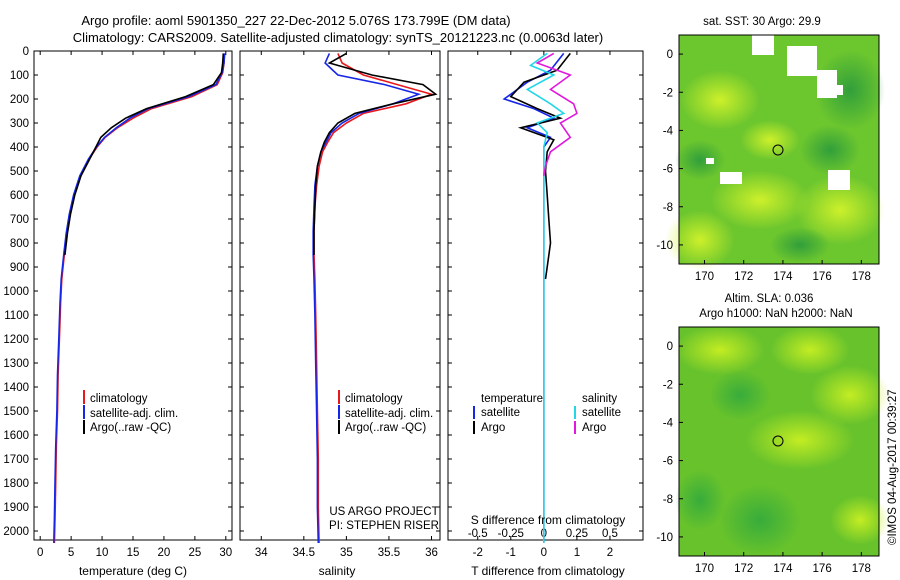  I want to click on y-tick-label: 500, so click(19, 172).